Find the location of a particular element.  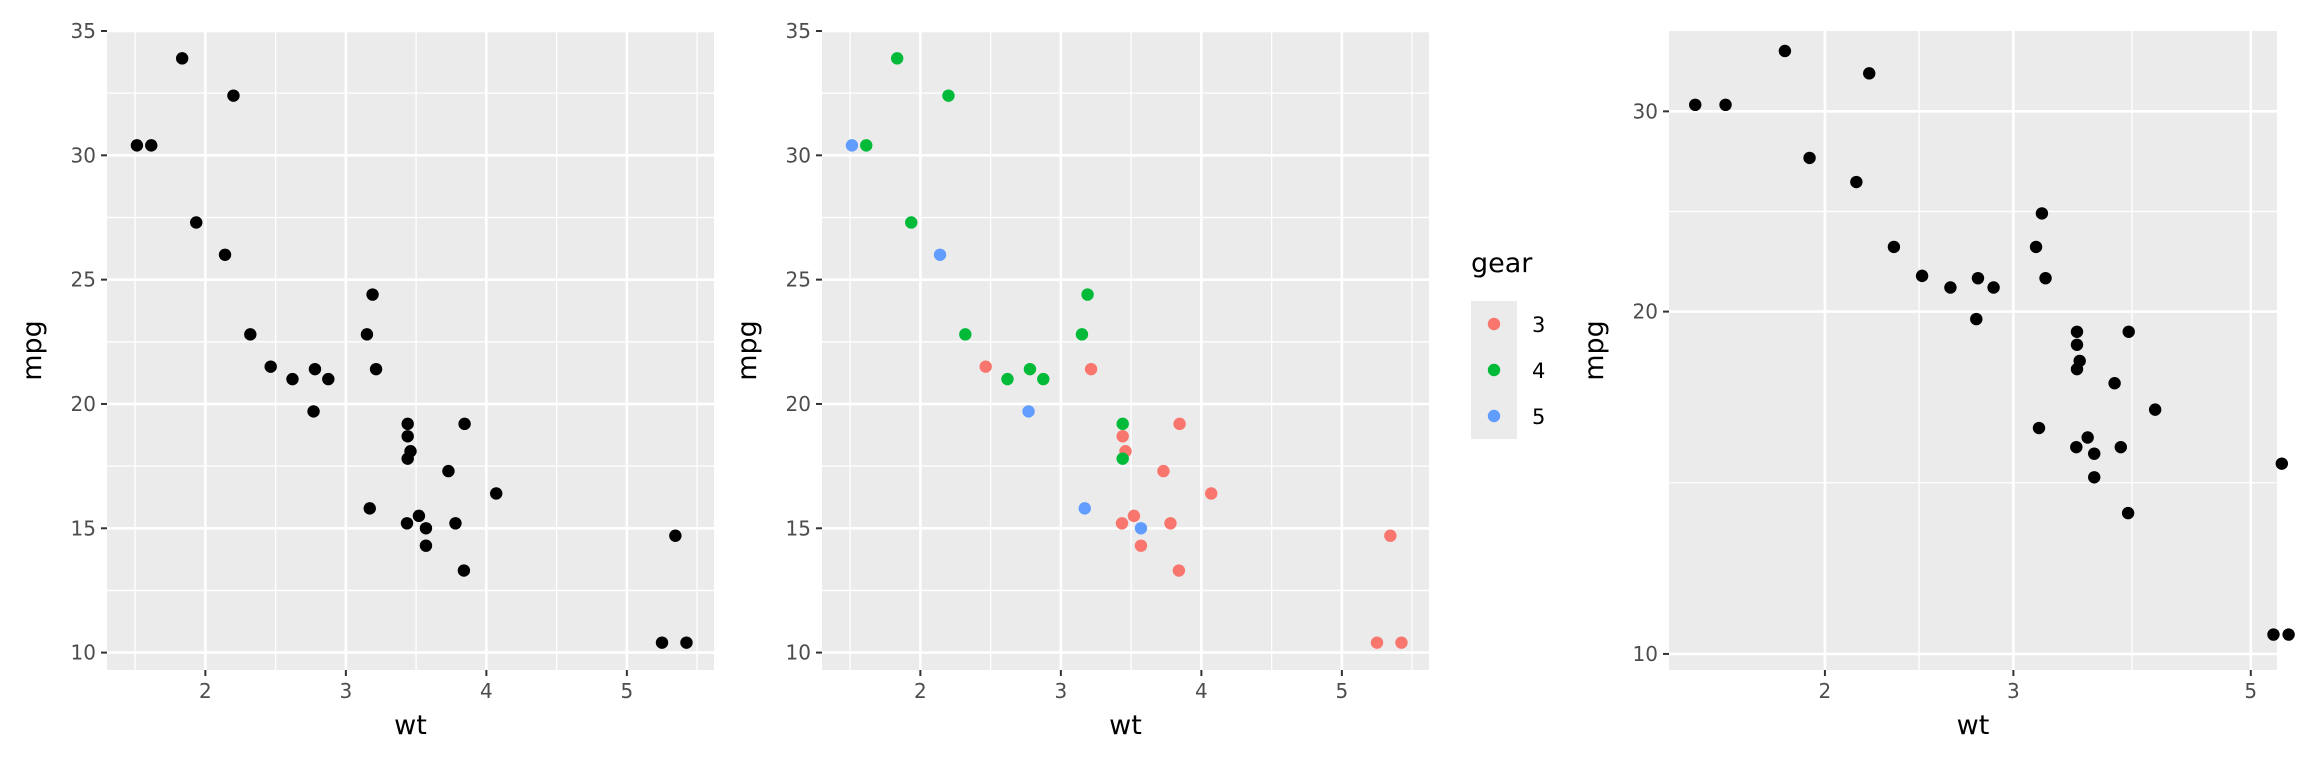

legend-label-gear-3: 3 is located at coordinates (1538, 325).